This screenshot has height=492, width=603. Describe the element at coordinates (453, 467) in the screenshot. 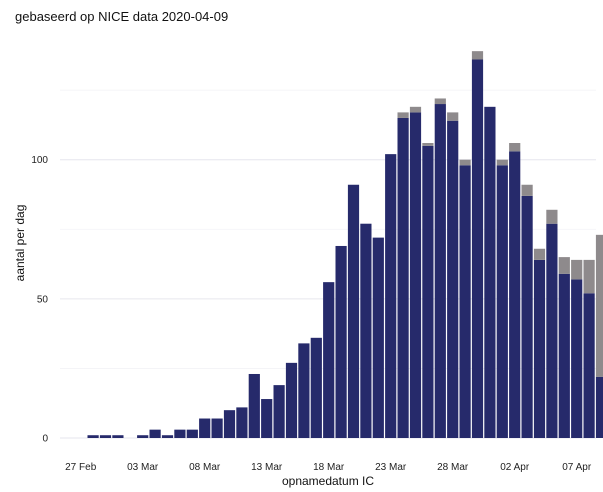

I see `x-tick-label: 28 Mar` at that location.